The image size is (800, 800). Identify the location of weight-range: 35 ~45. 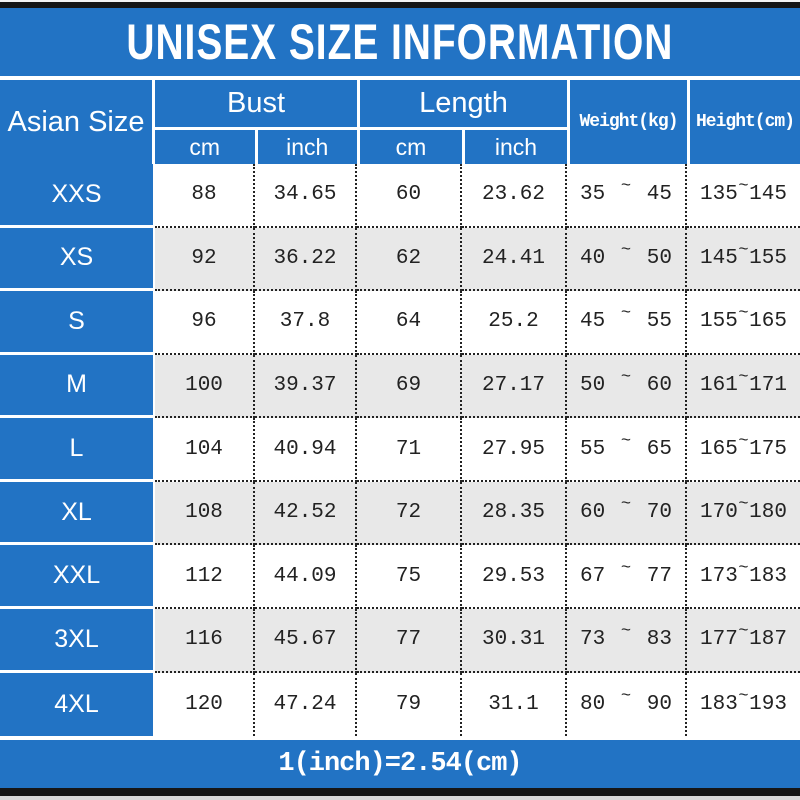
(627, 196).